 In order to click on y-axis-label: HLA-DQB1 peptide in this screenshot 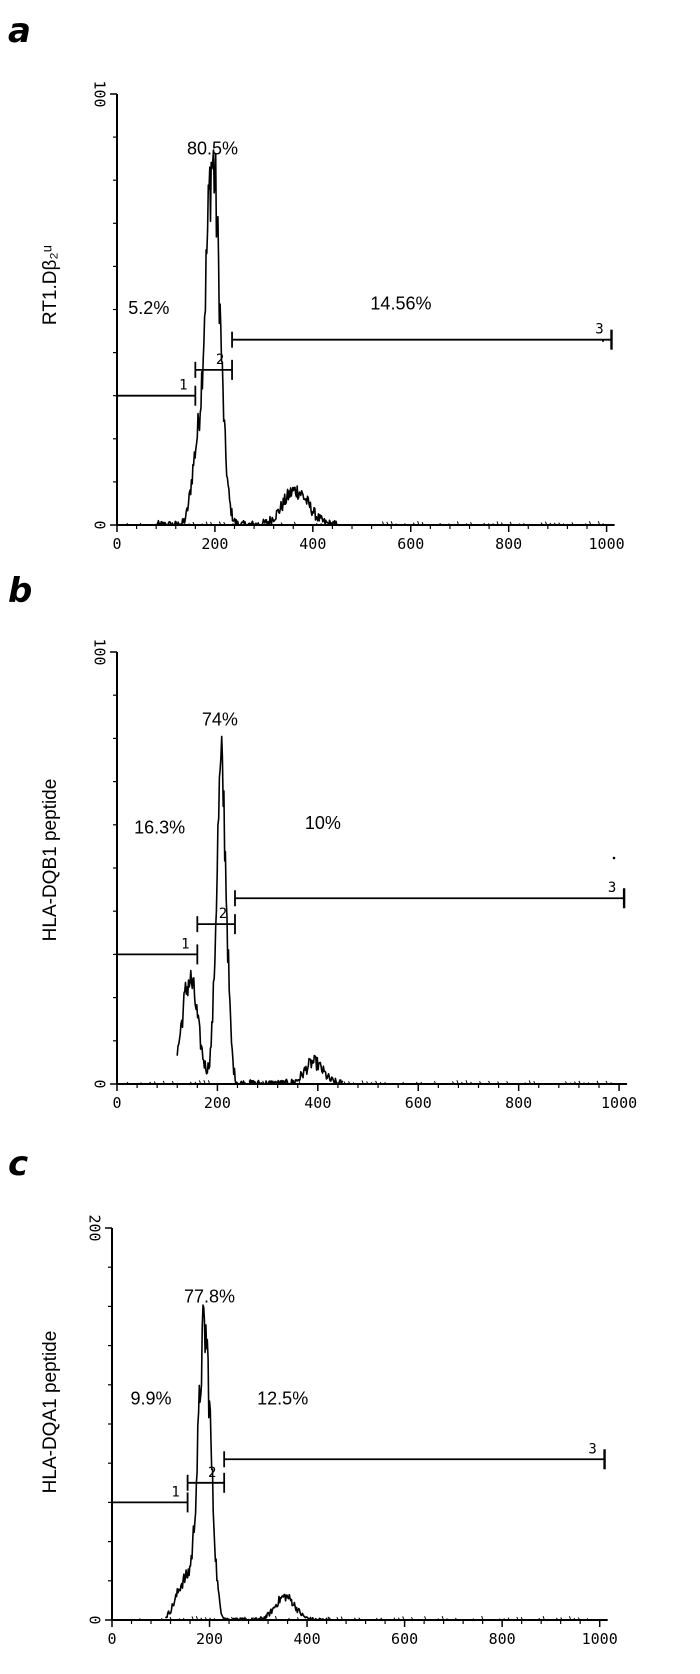, I will do `click(50, 860)`.